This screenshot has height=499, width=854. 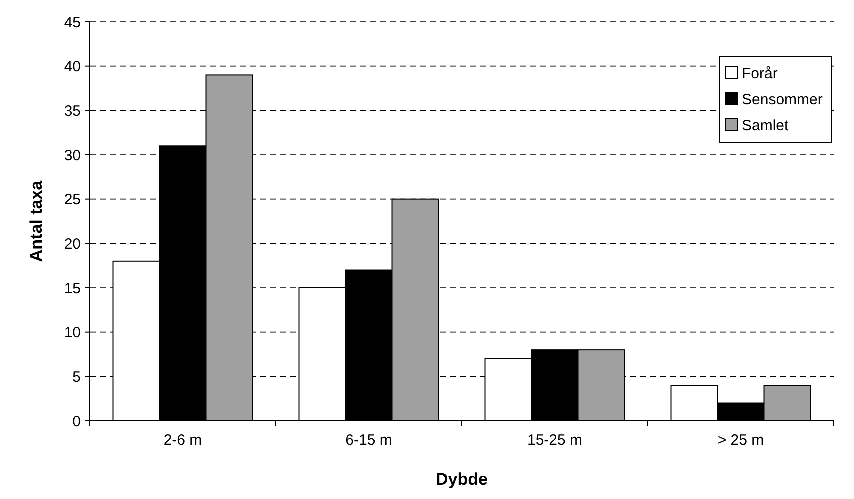 What do you see at coordinates (741, 440) in the screenshot?
I see `x-tick-label: > 25 m` at bounding box center [741, 440].